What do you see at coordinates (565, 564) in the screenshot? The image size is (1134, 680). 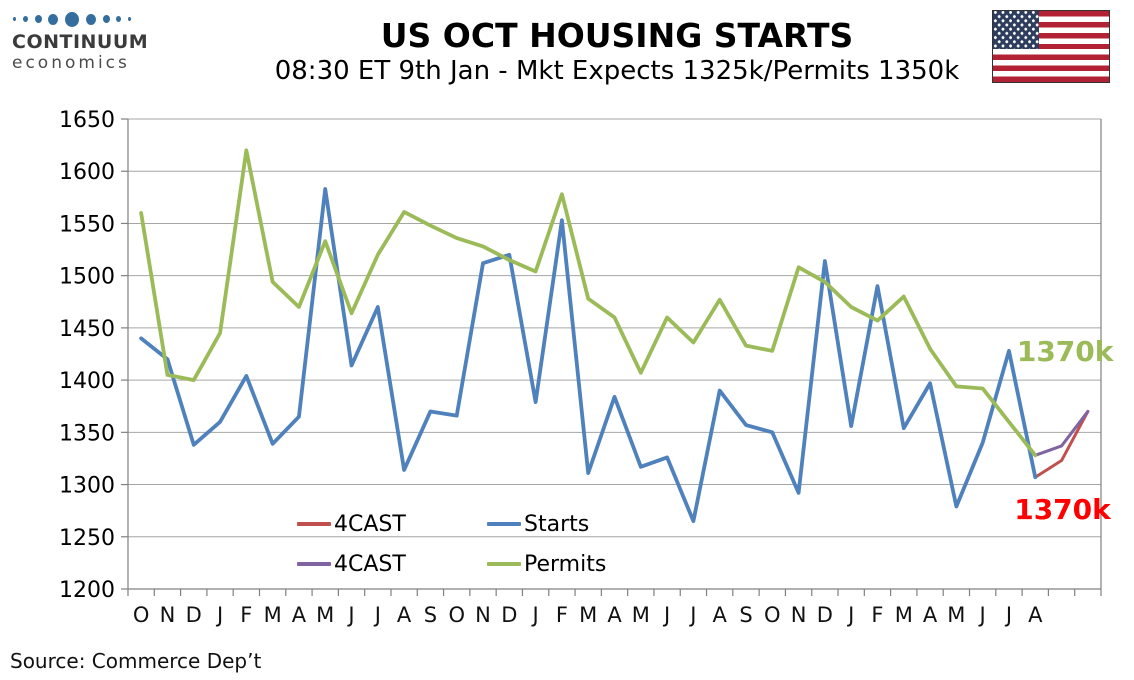 I see `legend-label: Permits` at bounding box center [565, 564].